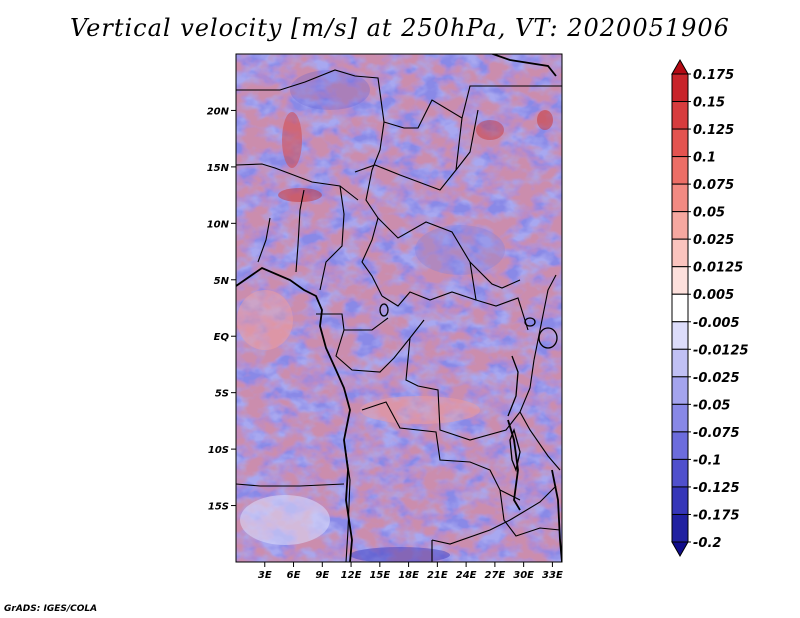 The image size is (800, 618). What do you see at coordinates (709, 103) in the screenshot?
I see `colorbar-label: 0.15` at bounding box center [709, 103].